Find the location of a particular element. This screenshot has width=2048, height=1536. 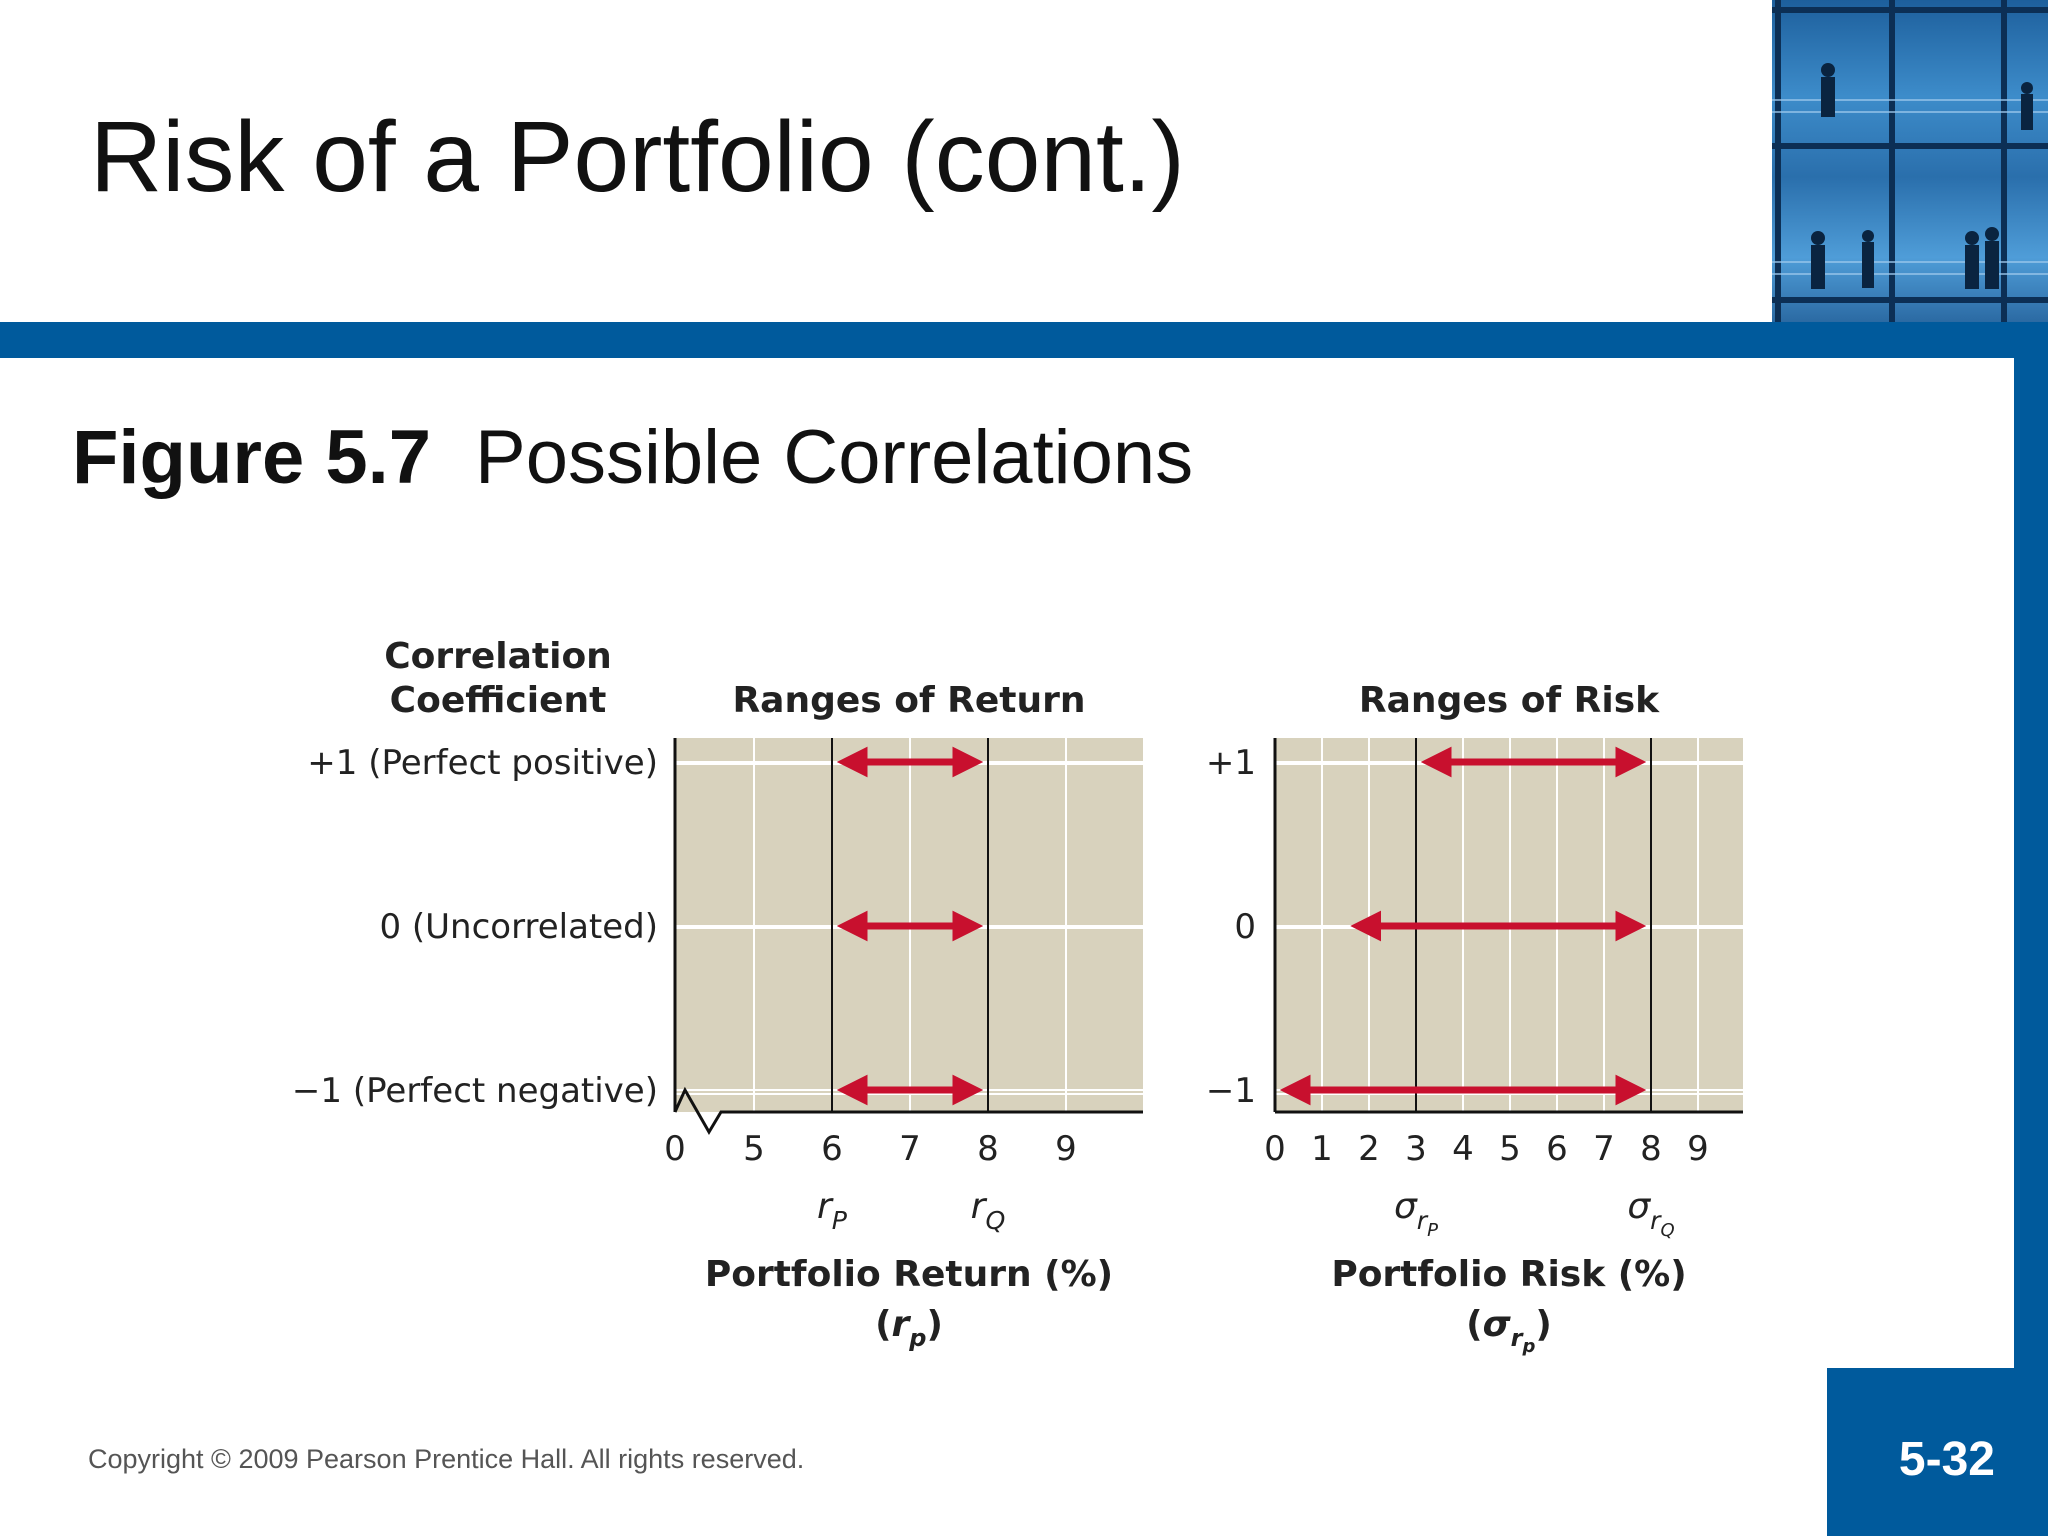

slide-title: Risk of a Portfolio (cont.) is located at coordinates (637, 157).